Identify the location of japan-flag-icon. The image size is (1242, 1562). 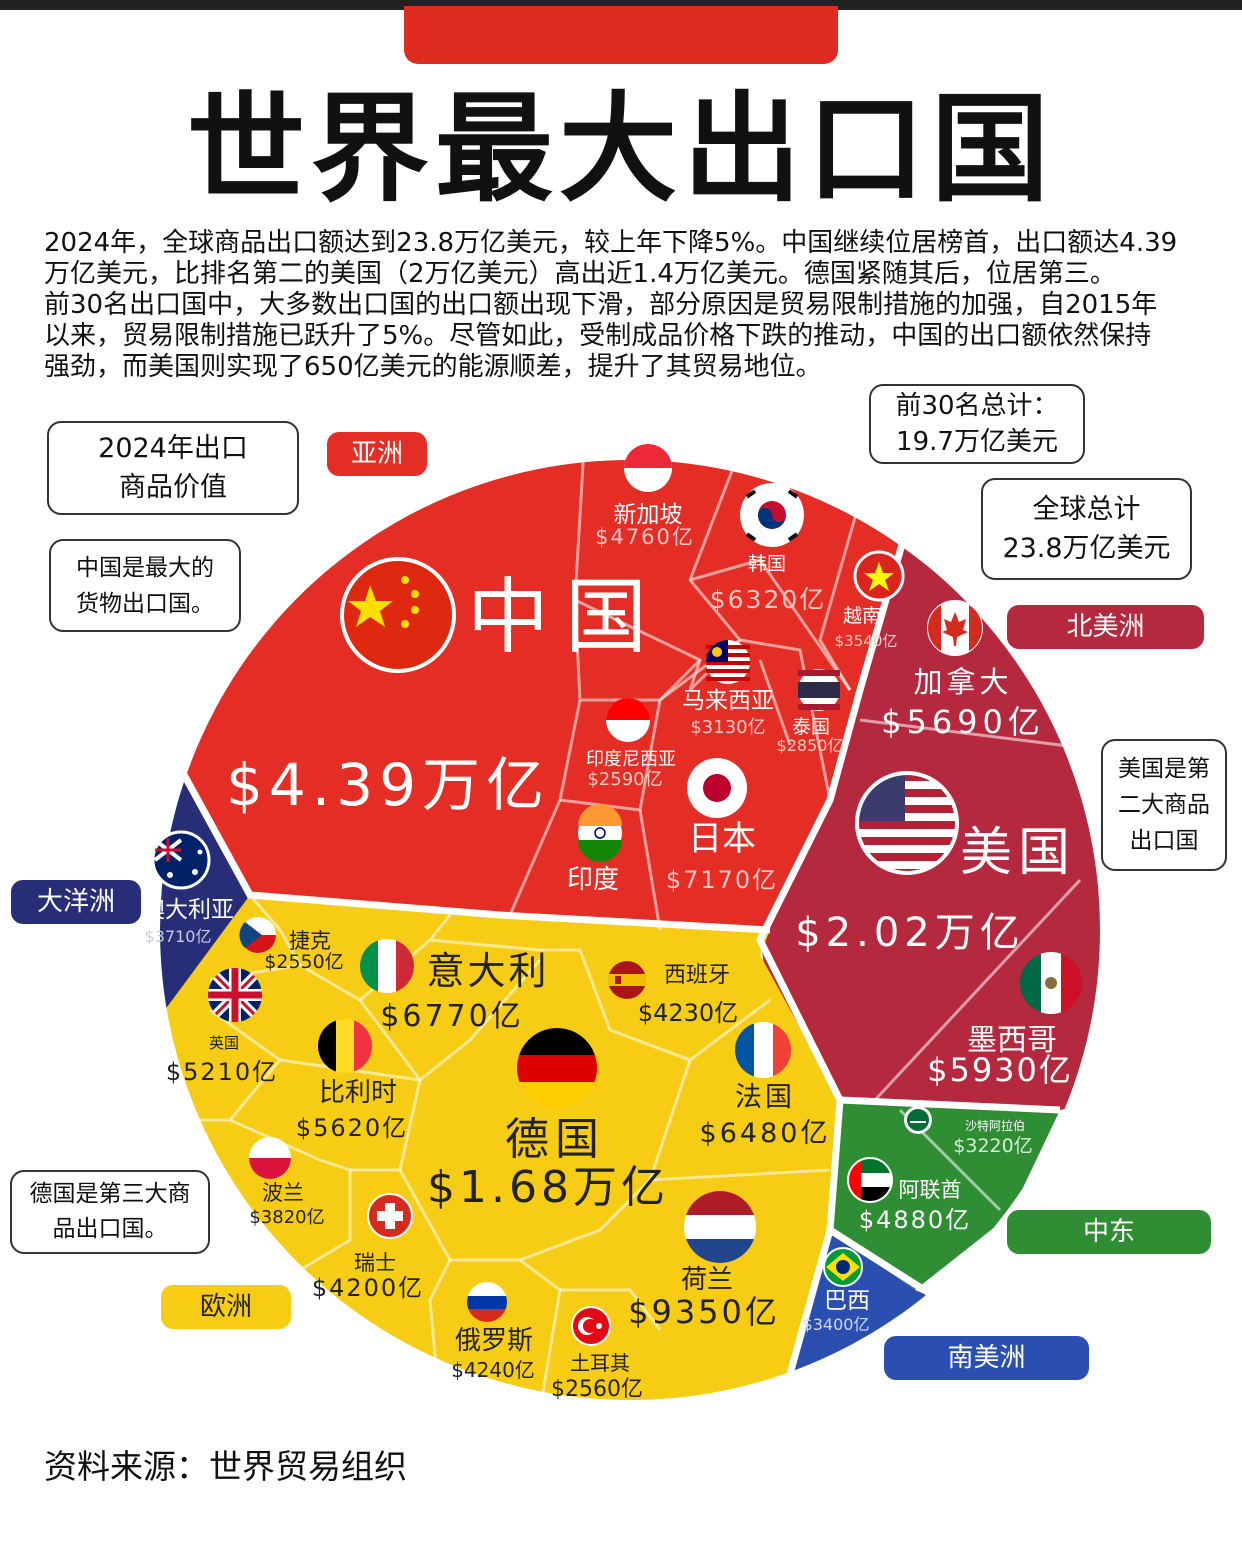
(717, 788).